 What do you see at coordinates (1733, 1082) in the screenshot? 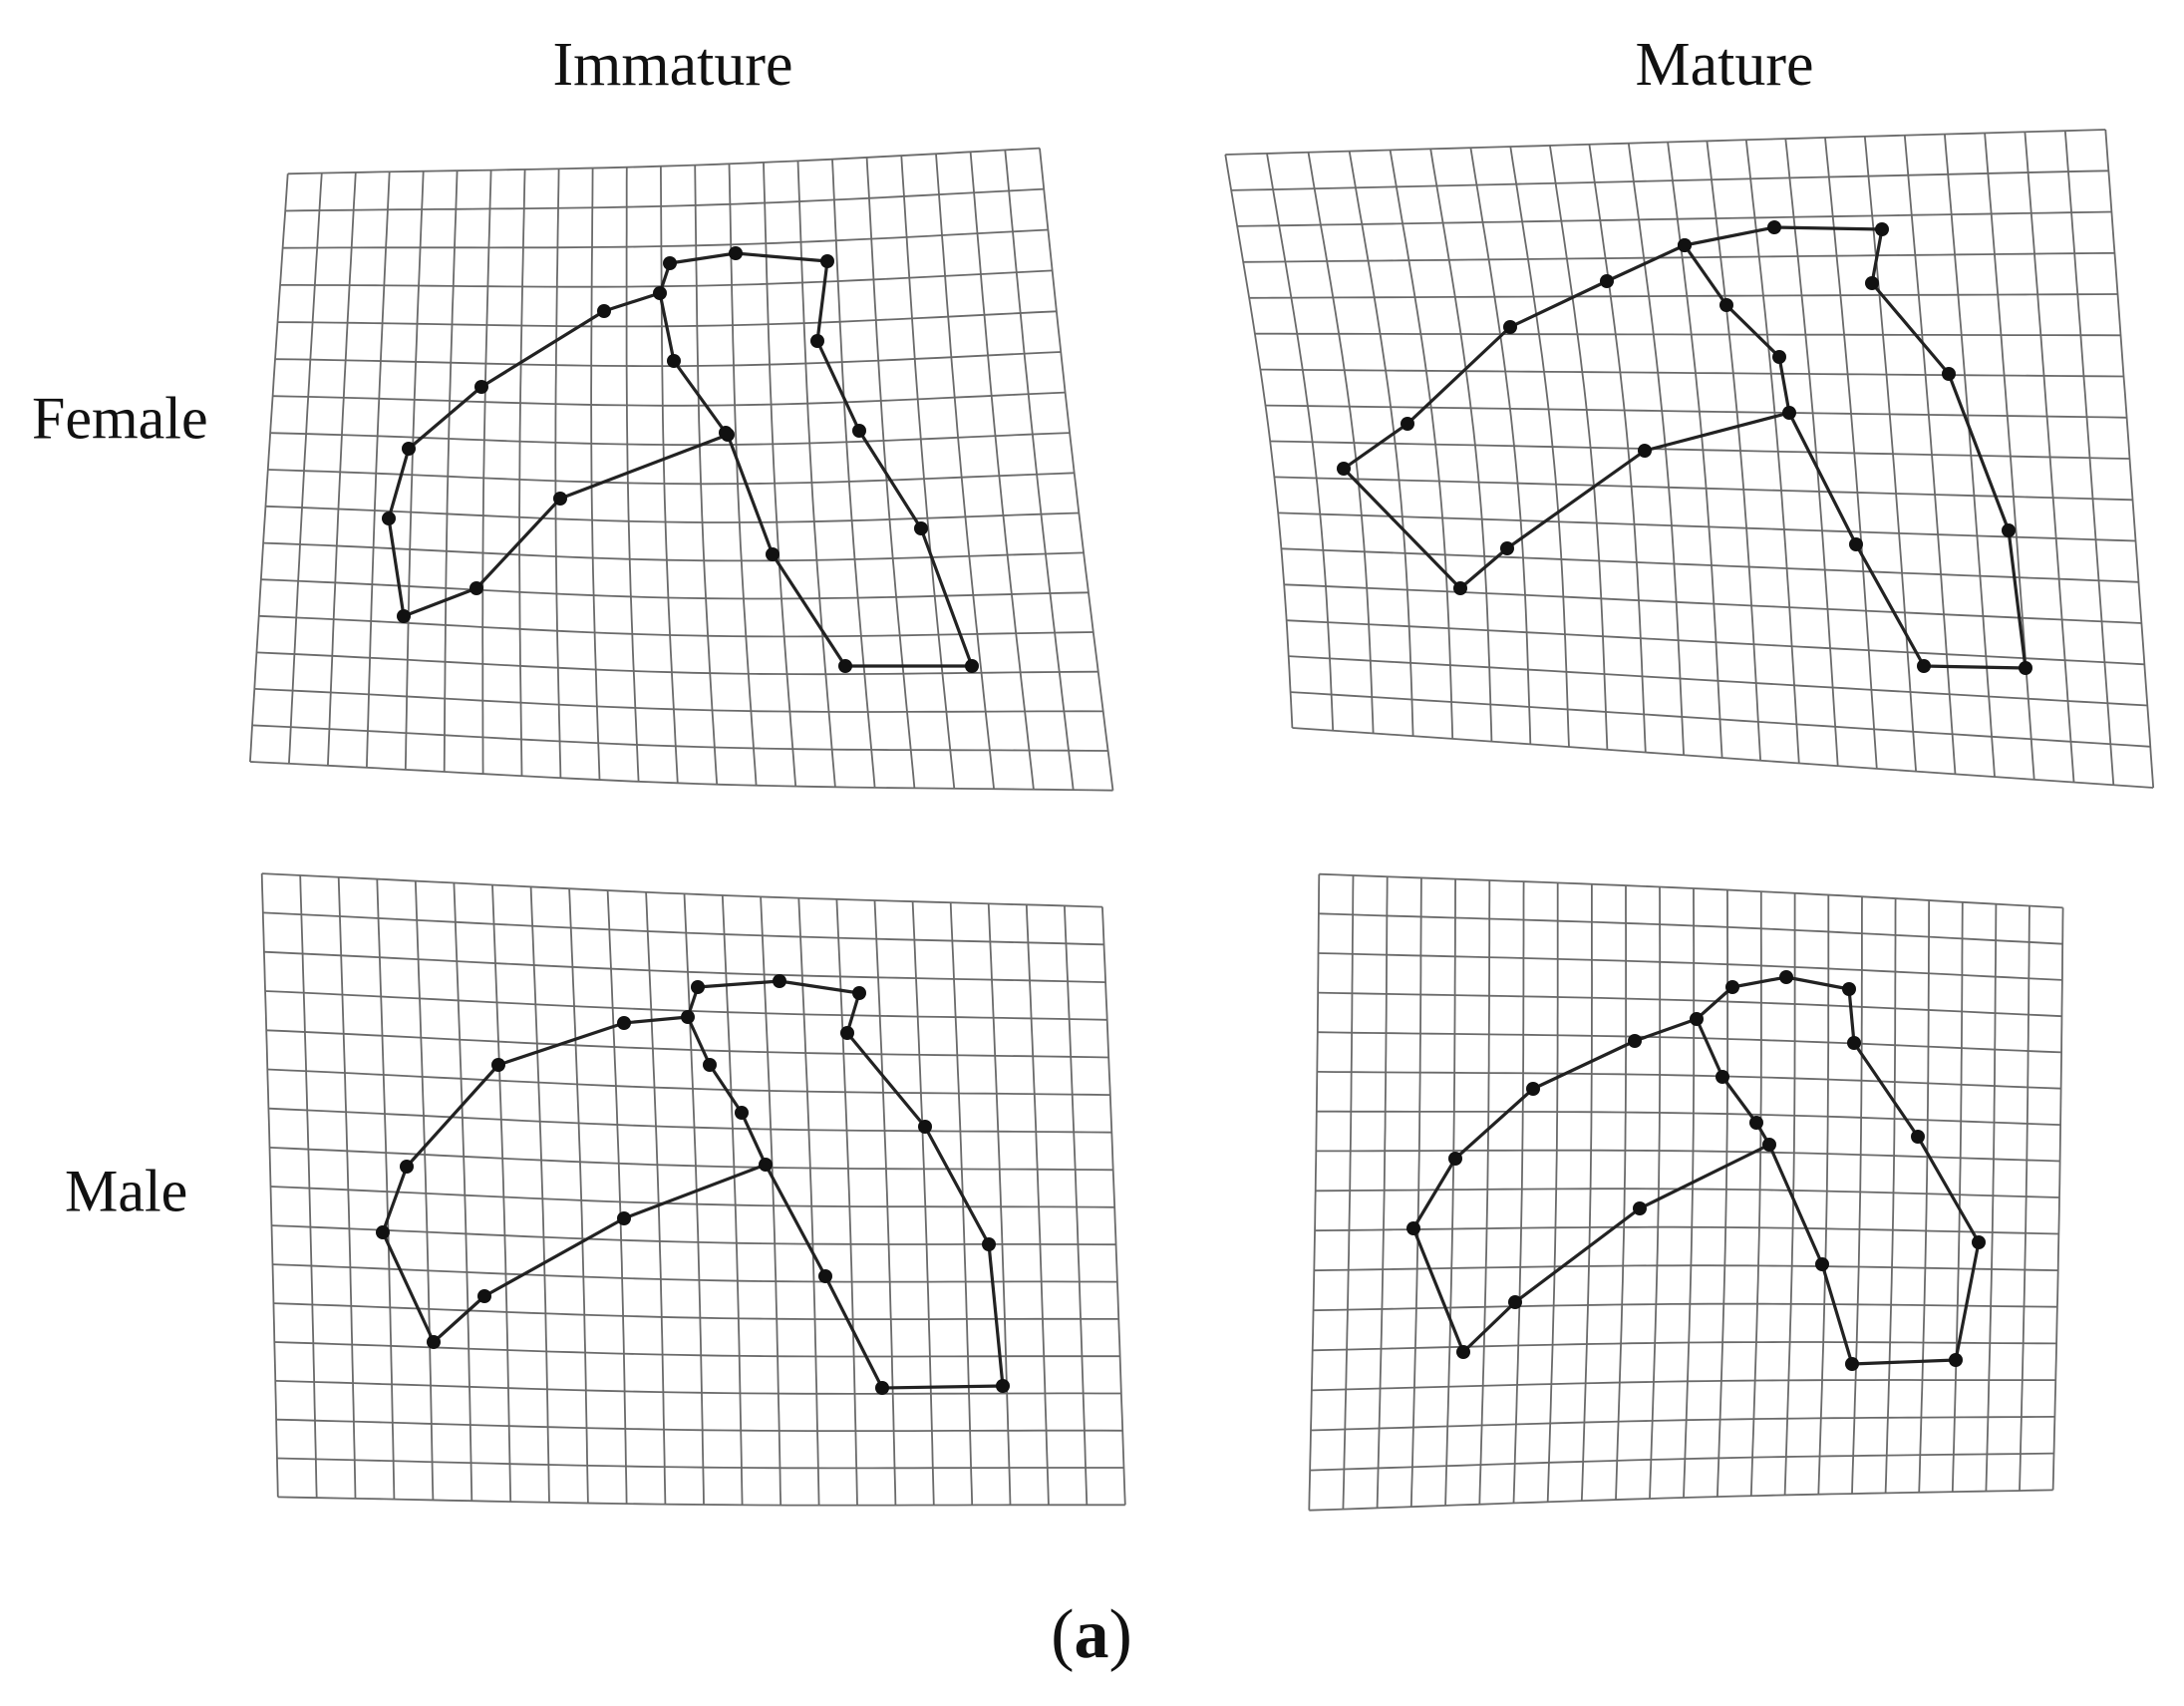
I see `mature-male-inner-outline` at bounding box center [1733, 1082].